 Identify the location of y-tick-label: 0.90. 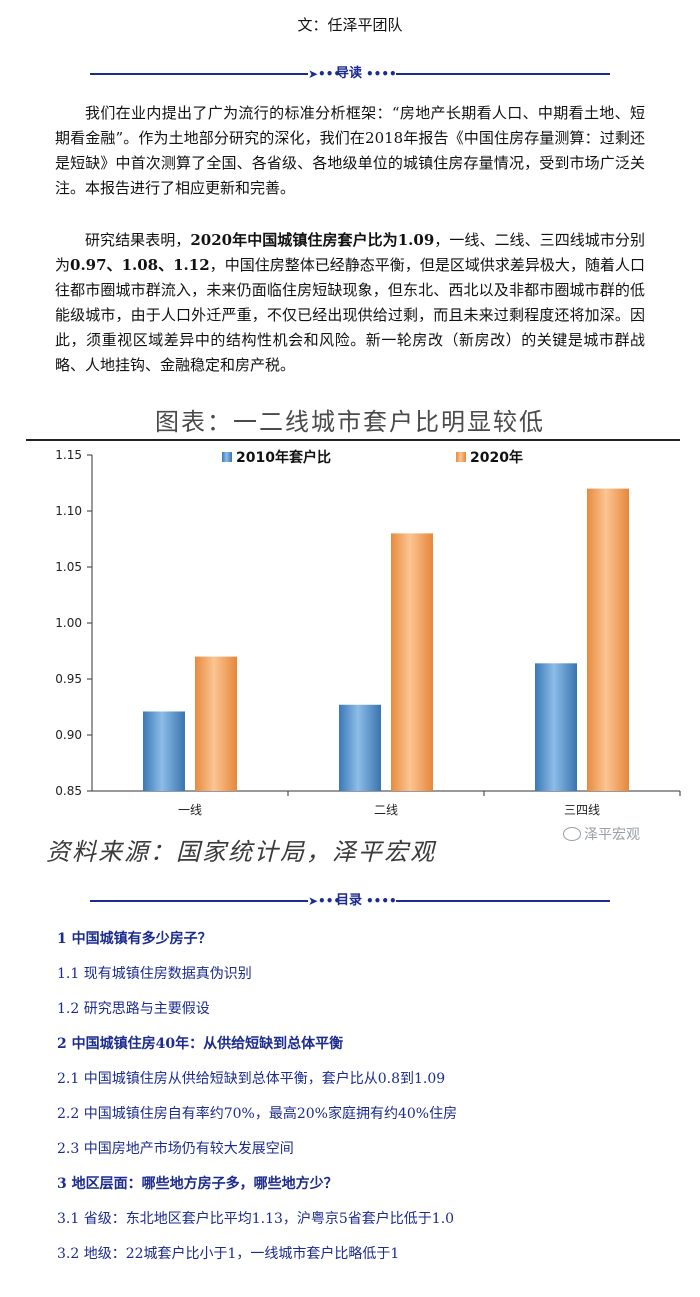
(68, 735).